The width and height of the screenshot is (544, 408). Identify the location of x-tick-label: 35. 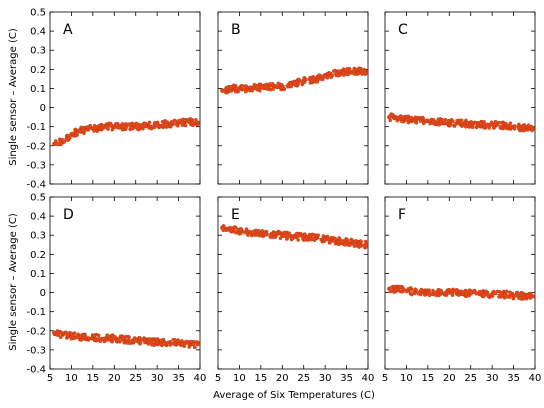
(346, 378).